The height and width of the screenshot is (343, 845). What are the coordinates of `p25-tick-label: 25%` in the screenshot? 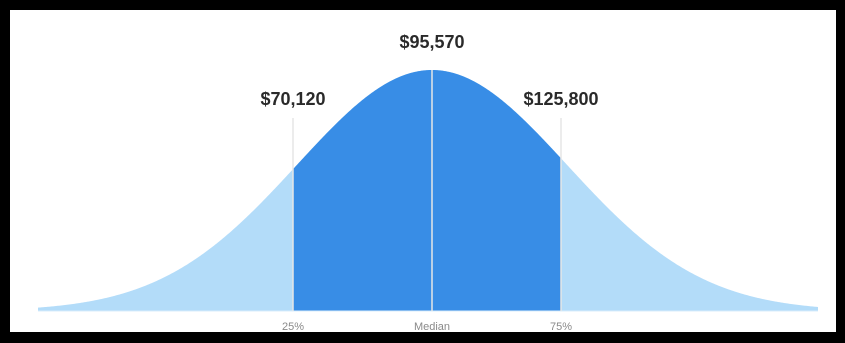 It's located at (293, 327).